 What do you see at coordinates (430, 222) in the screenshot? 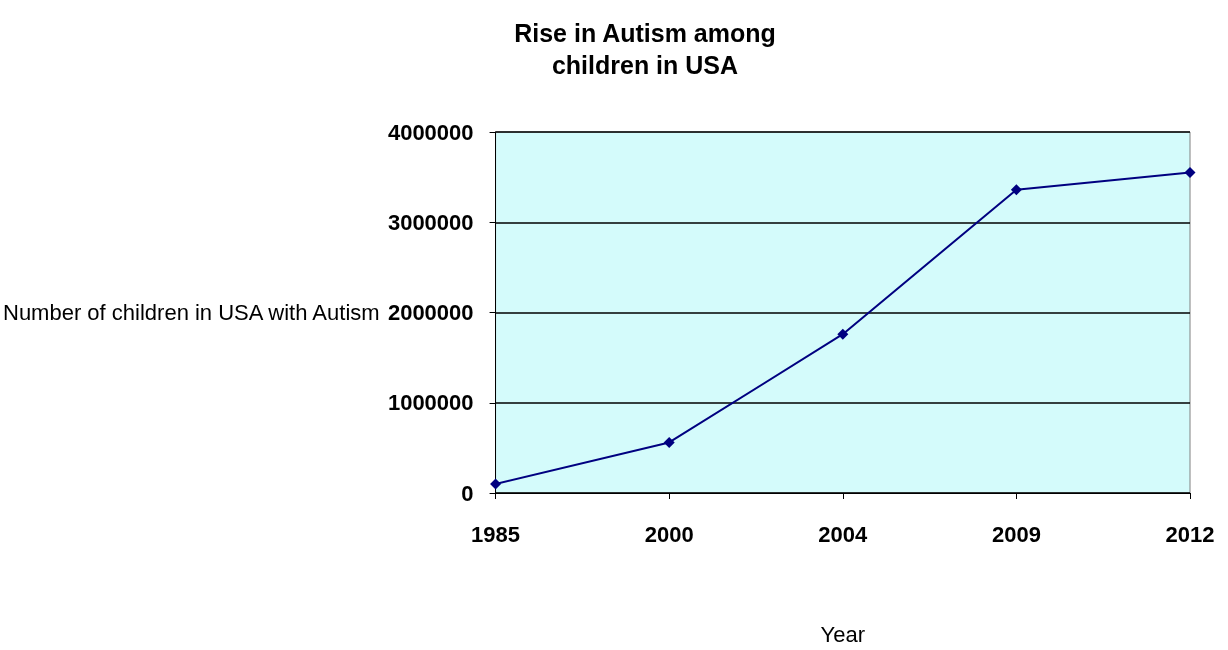
I see `y-tick-label: 3000000` at bounding box center [430, 222].